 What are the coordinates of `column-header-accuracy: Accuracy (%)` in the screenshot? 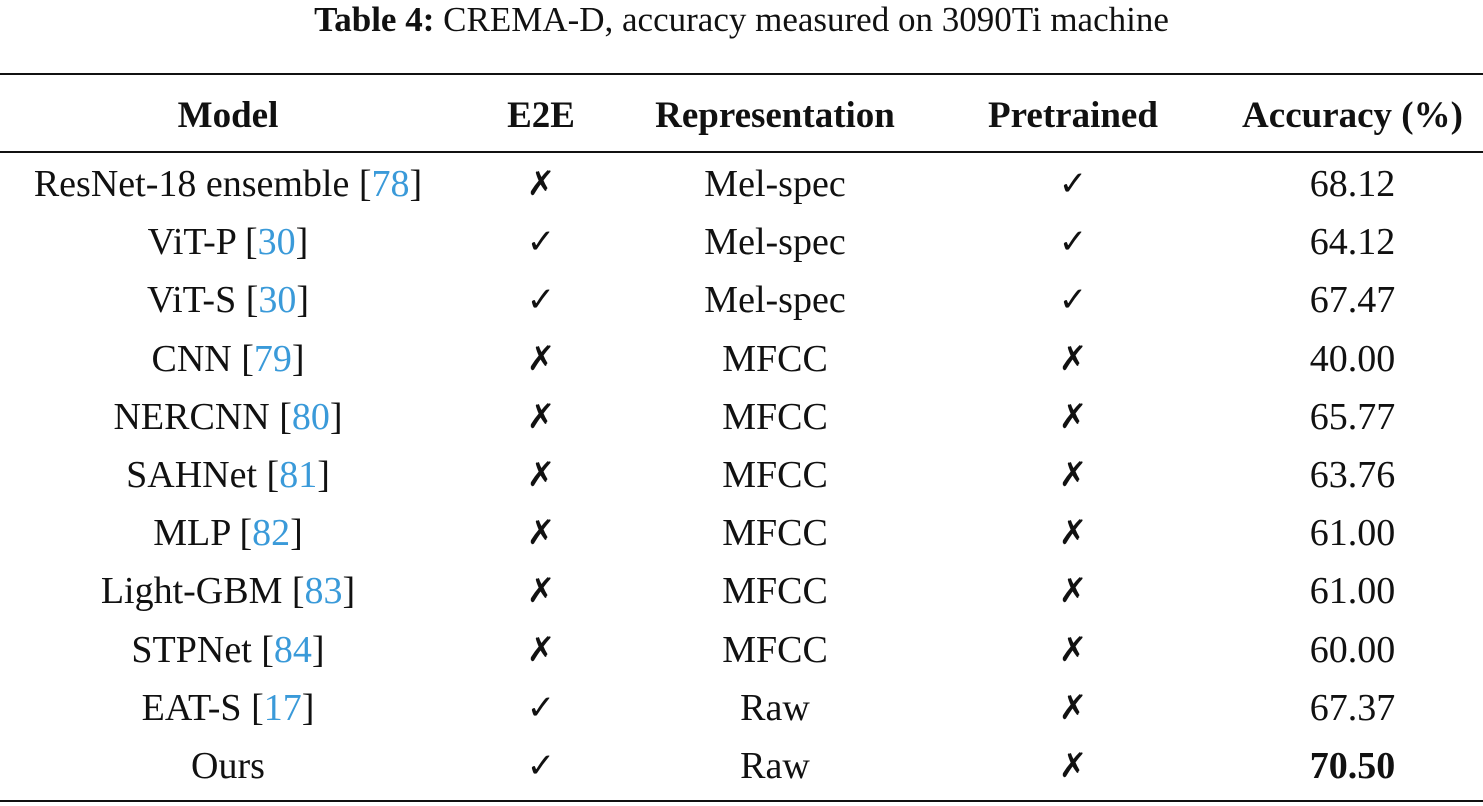 It's located at (1352, 115).